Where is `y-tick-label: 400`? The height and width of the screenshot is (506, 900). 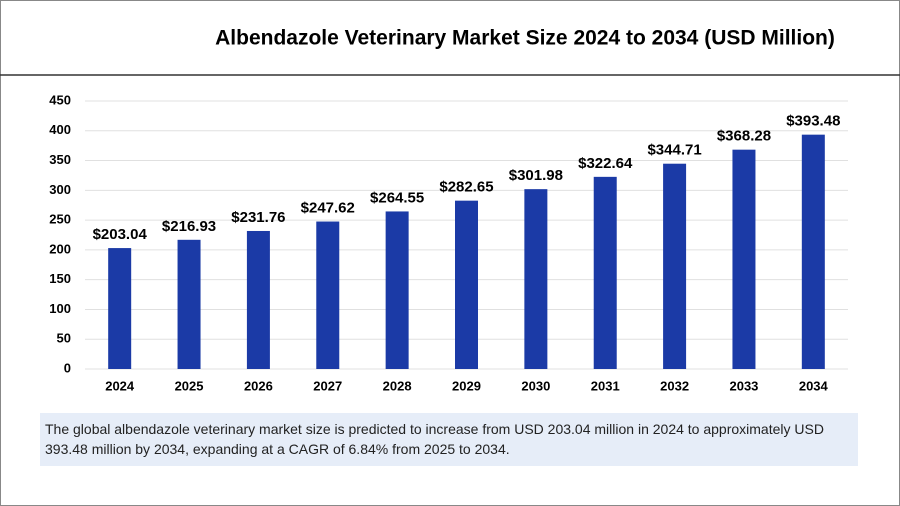
y-tick-label: 400 is located at coordinates (60, 129).